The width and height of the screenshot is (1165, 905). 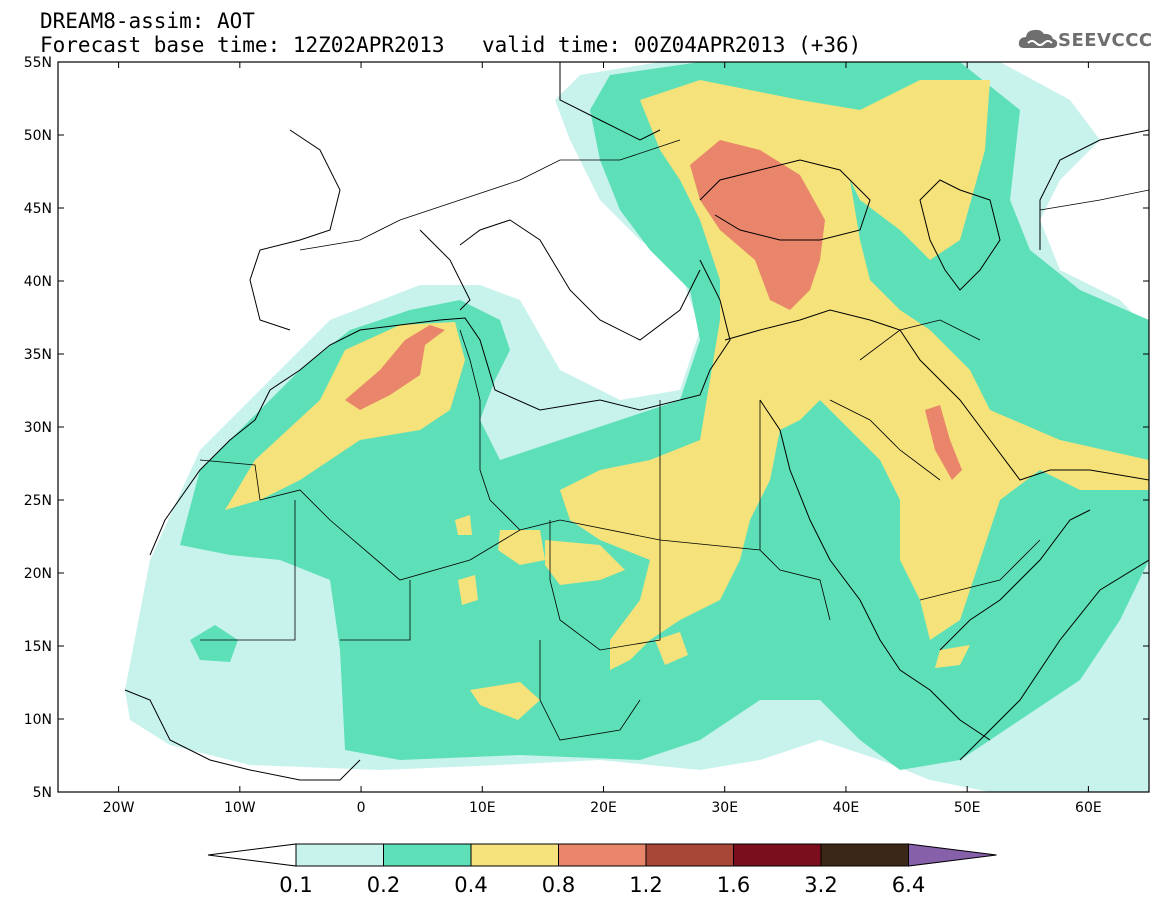 What do you see at coordinates (482, 808) in the screenshot?
I see `lon-label: 10E` at bounding box center [482, 808].